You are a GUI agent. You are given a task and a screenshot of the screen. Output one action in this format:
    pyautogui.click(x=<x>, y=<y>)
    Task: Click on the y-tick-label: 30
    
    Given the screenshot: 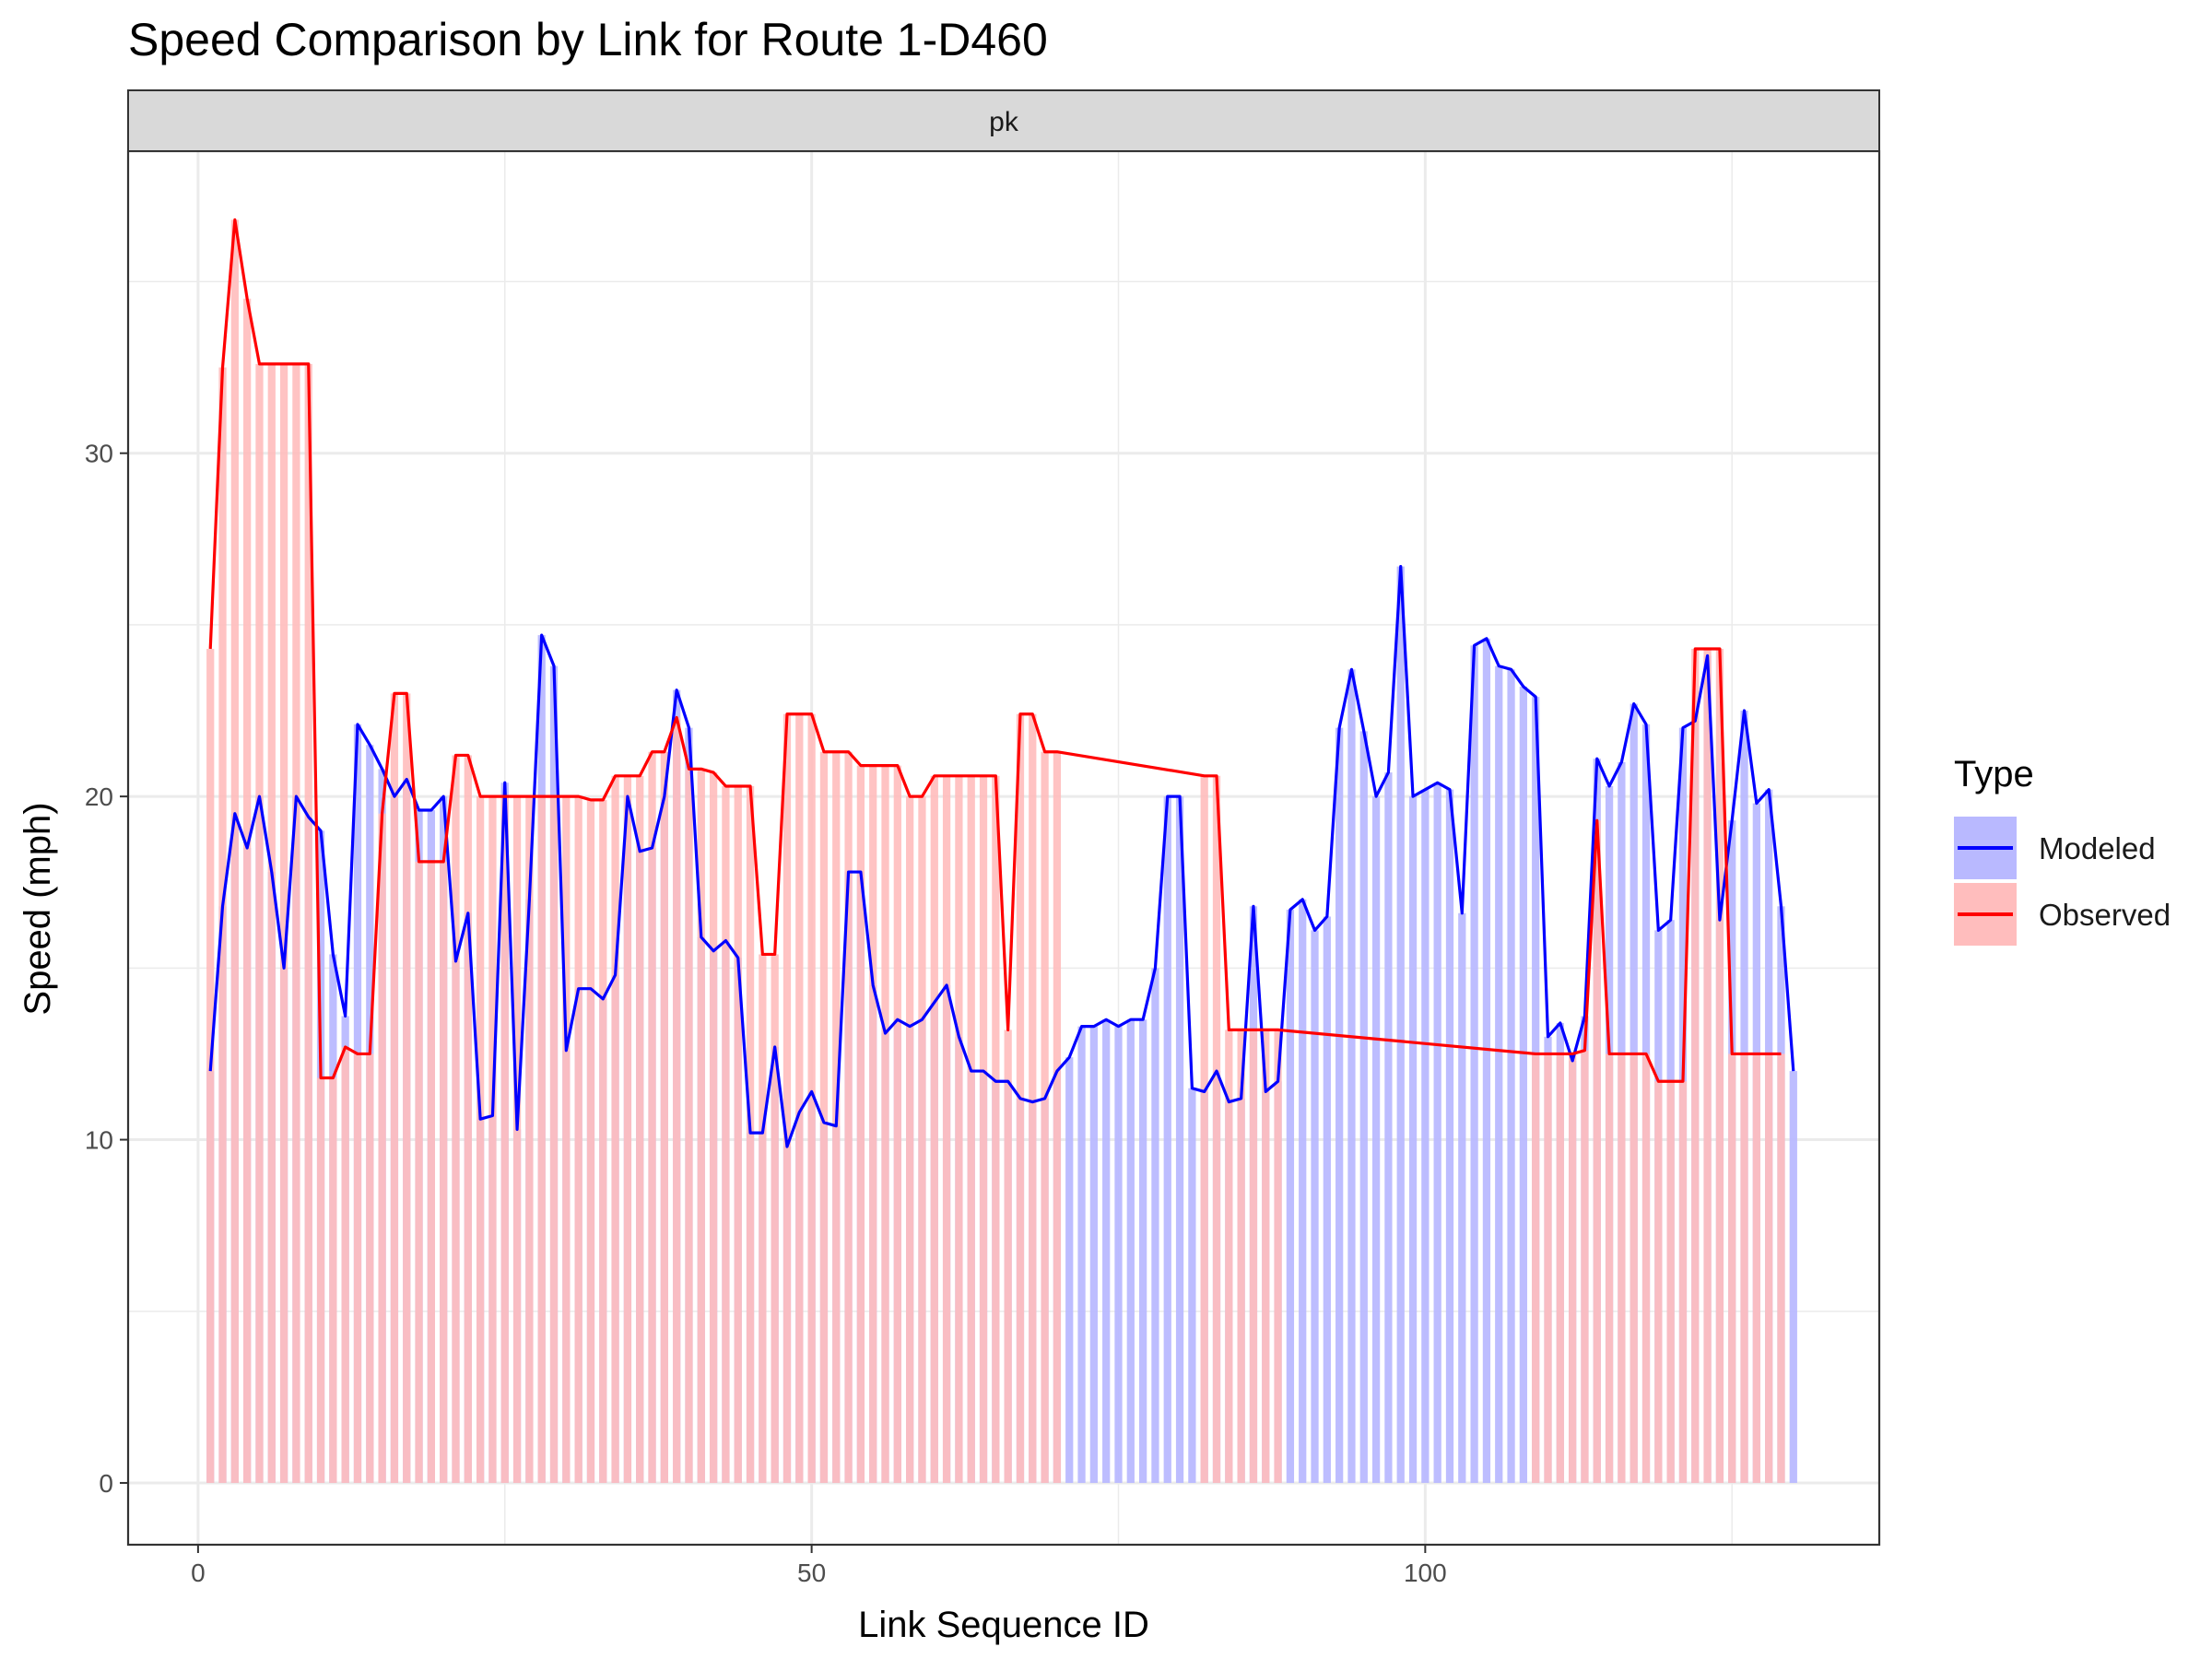 What is the action you would take?
    pyautogui.click(x=99, y=454)
    